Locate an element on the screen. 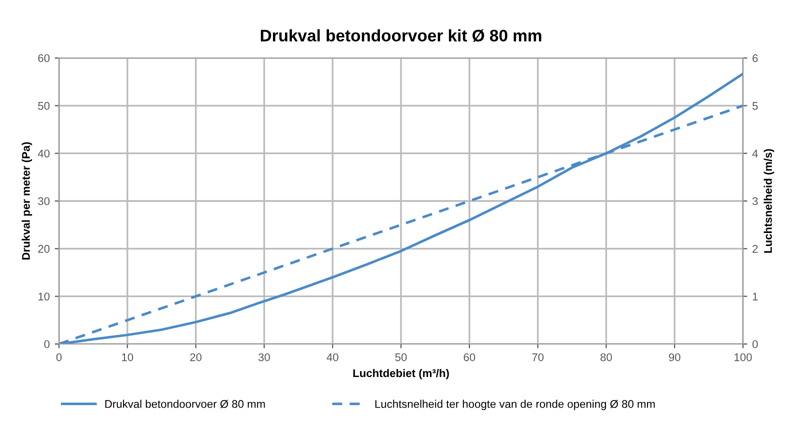 This screenshot has height=425, width=791. y-axis-title: Drukval per meter (Pa) is located at coordinates (27, 201).